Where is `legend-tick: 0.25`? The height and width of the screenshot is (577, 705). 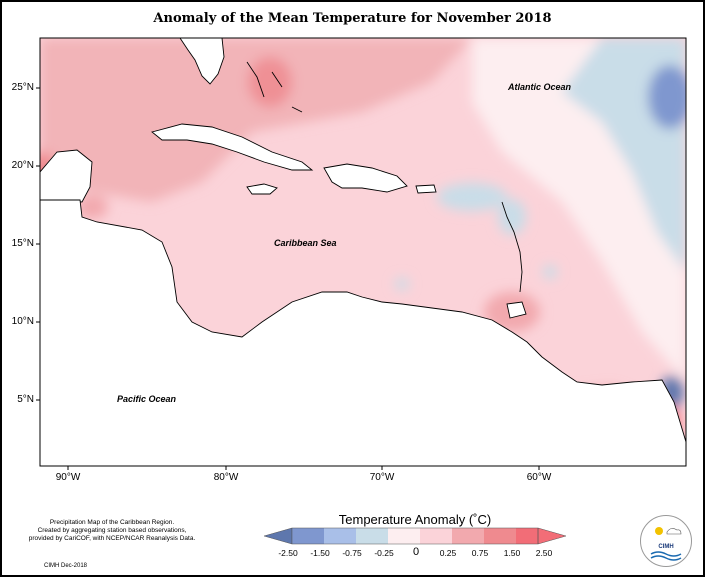
legend-tick: 0.25 is located at coordinates (448, 553).